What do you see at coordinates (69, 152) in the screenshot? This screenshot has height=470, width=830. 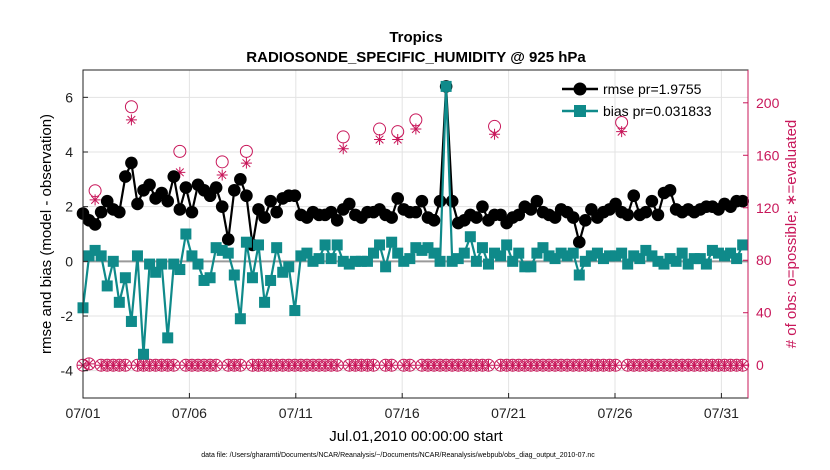 I see `y-tick-label: 4` at bounding box center [69, 152].